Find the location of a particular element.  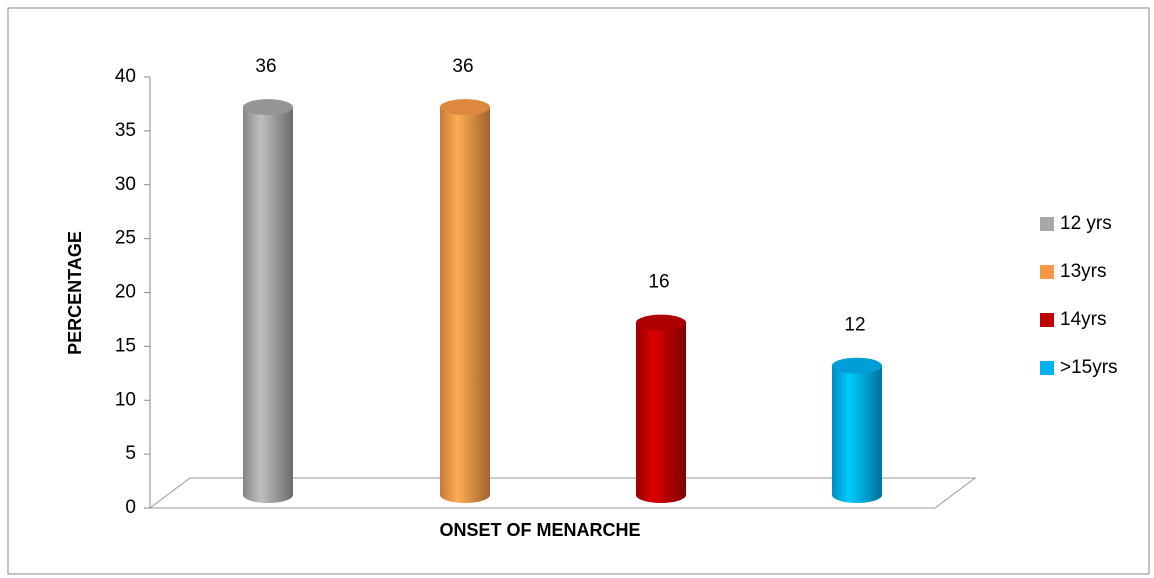

legend-label: 13yrs is located at coordinates (1083, 271).